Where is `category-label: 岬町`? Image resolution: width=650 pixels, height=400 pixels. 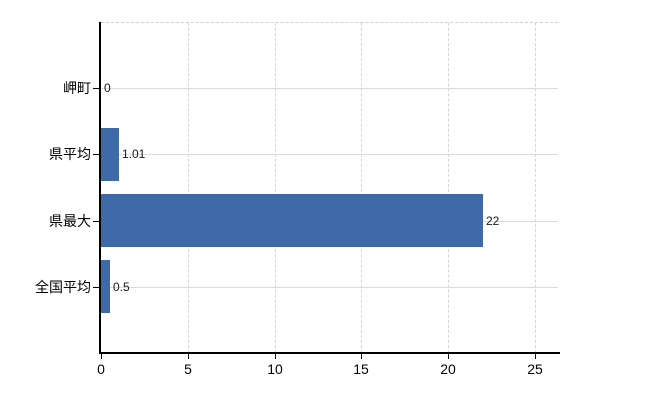
category-label: 岬町 is located at coordinates (77, 88).